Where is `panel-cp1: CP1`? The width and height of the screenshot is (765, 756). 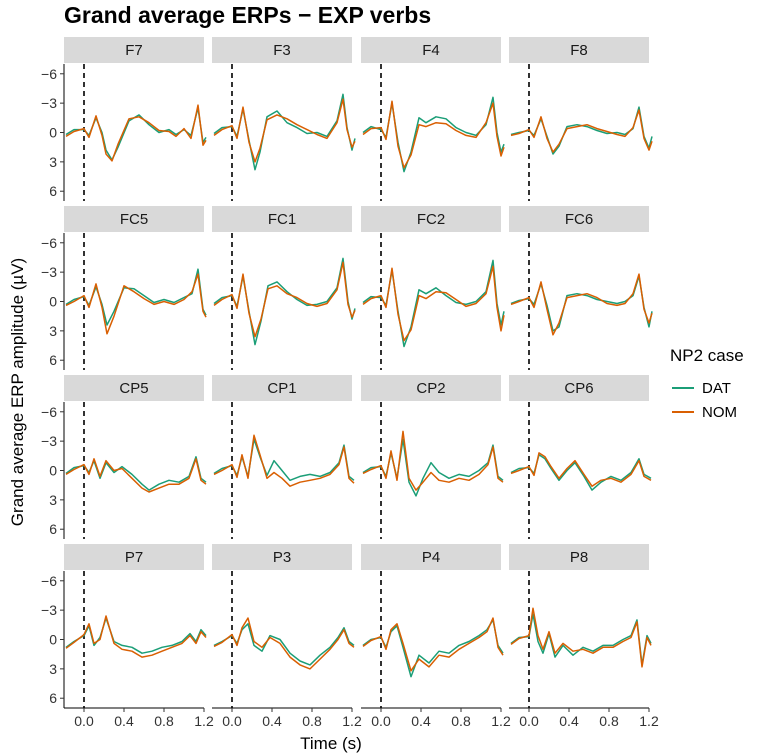 panel-cp1: CP1 is located at coordinates (283, 457).